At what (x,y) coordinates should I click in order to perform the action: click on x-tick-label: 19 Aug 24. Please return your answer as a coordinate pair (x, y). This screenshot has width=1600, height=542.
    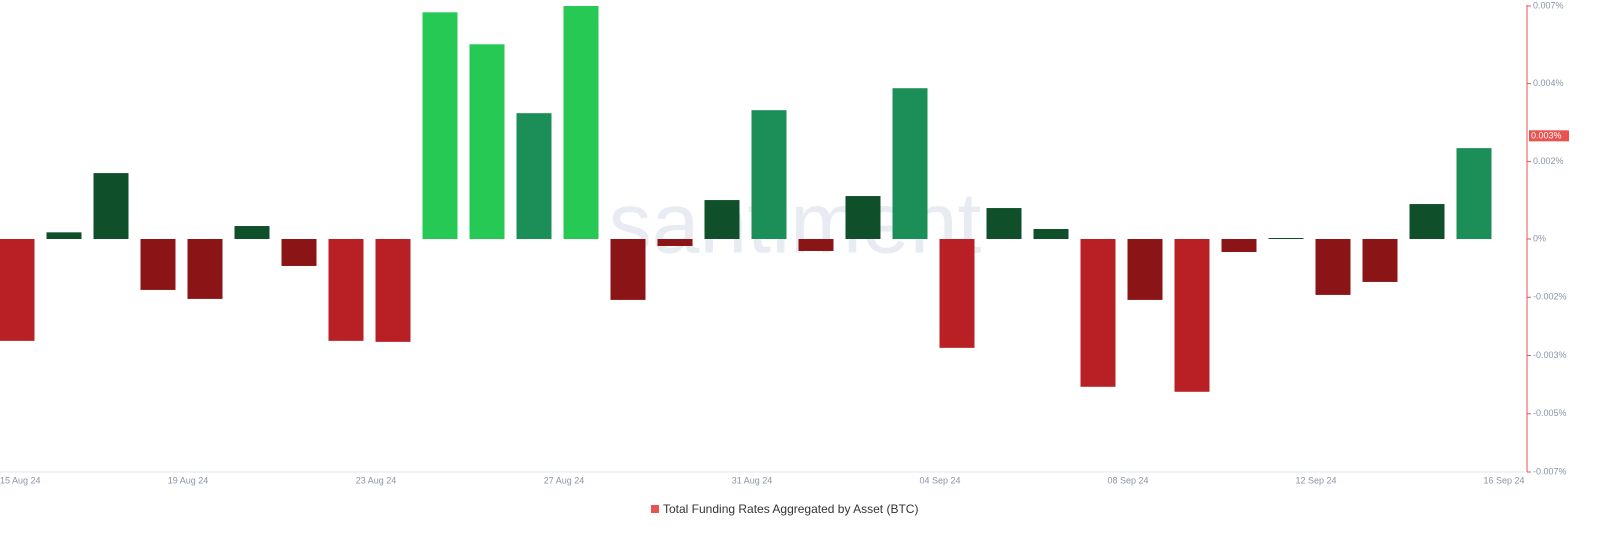
    Looking at the image, I should click on (188, 480).